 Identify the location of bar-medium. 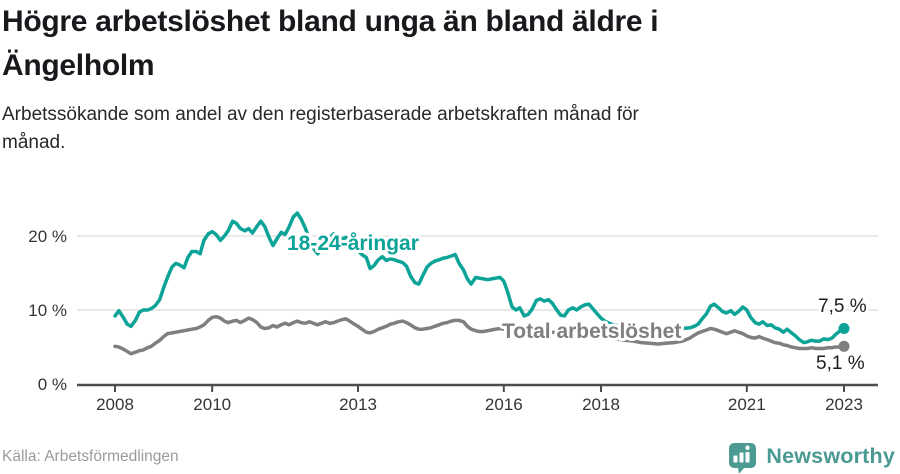
(741, 457).